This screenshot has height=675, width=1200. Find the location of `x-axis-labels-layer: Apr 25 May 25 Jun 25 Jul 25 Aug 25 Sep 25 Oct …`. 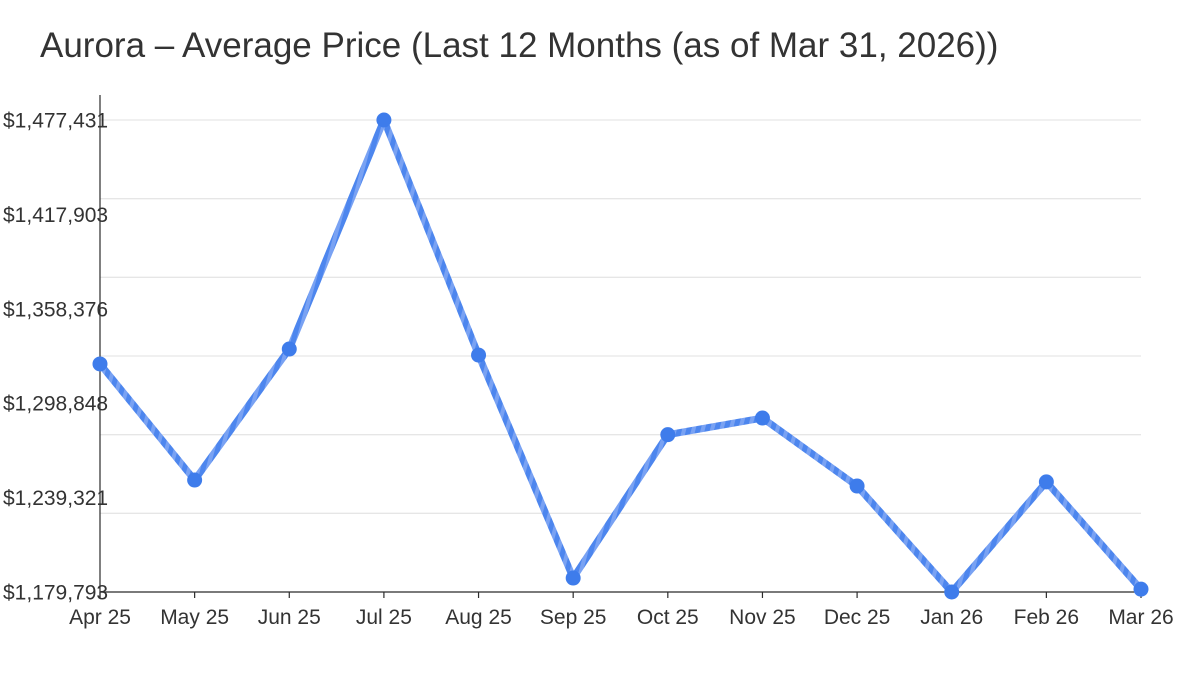

x-axis-labels-layer: Apr 25 May 25 Jun 25 Jul 25 Aug 25 Sep 25 Oct … is located at coordinates (621, 617).